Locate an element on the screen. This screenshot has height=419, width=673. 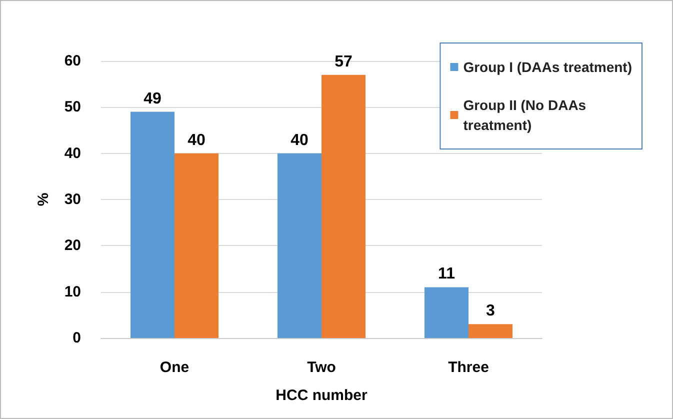
x-axis-title: HCC number is located at coordinates (322, 395).